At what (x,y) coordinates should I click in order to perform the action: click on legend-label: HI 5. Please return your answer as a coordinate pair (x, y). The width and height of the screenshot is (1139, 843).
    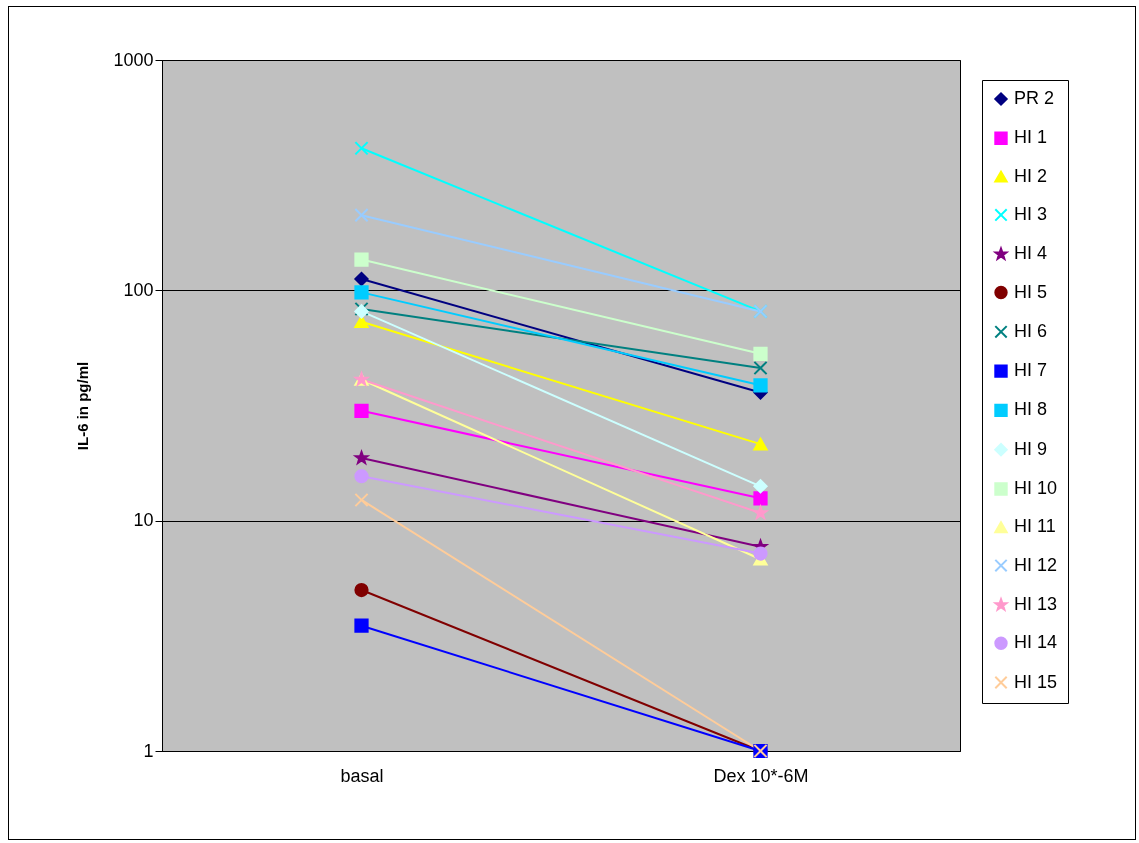
    Looking at the image, I should click on (1031, 291).